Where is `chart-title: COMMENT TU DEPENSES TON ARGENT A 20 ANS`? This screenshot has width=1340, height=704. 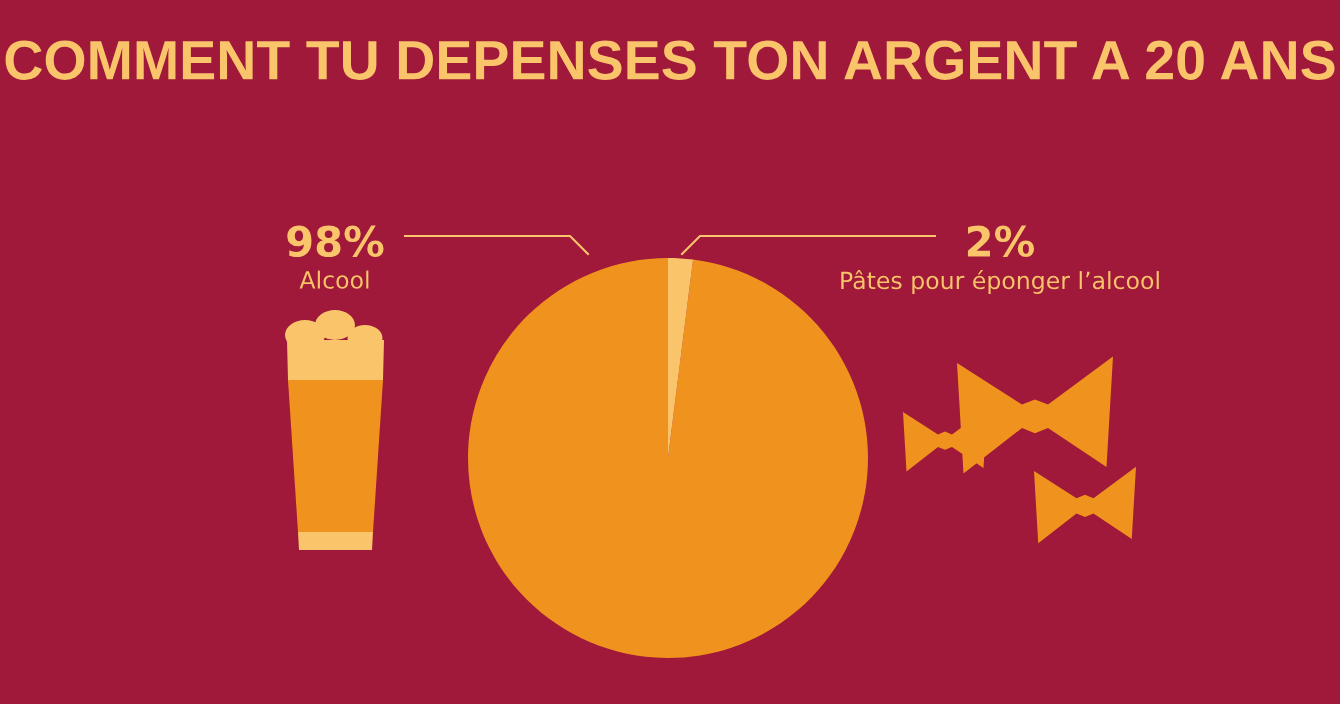 chart-title: COMMENT TU DEPENSES TON ARGENT A 20 ANS is located at coordinates (670, 60).